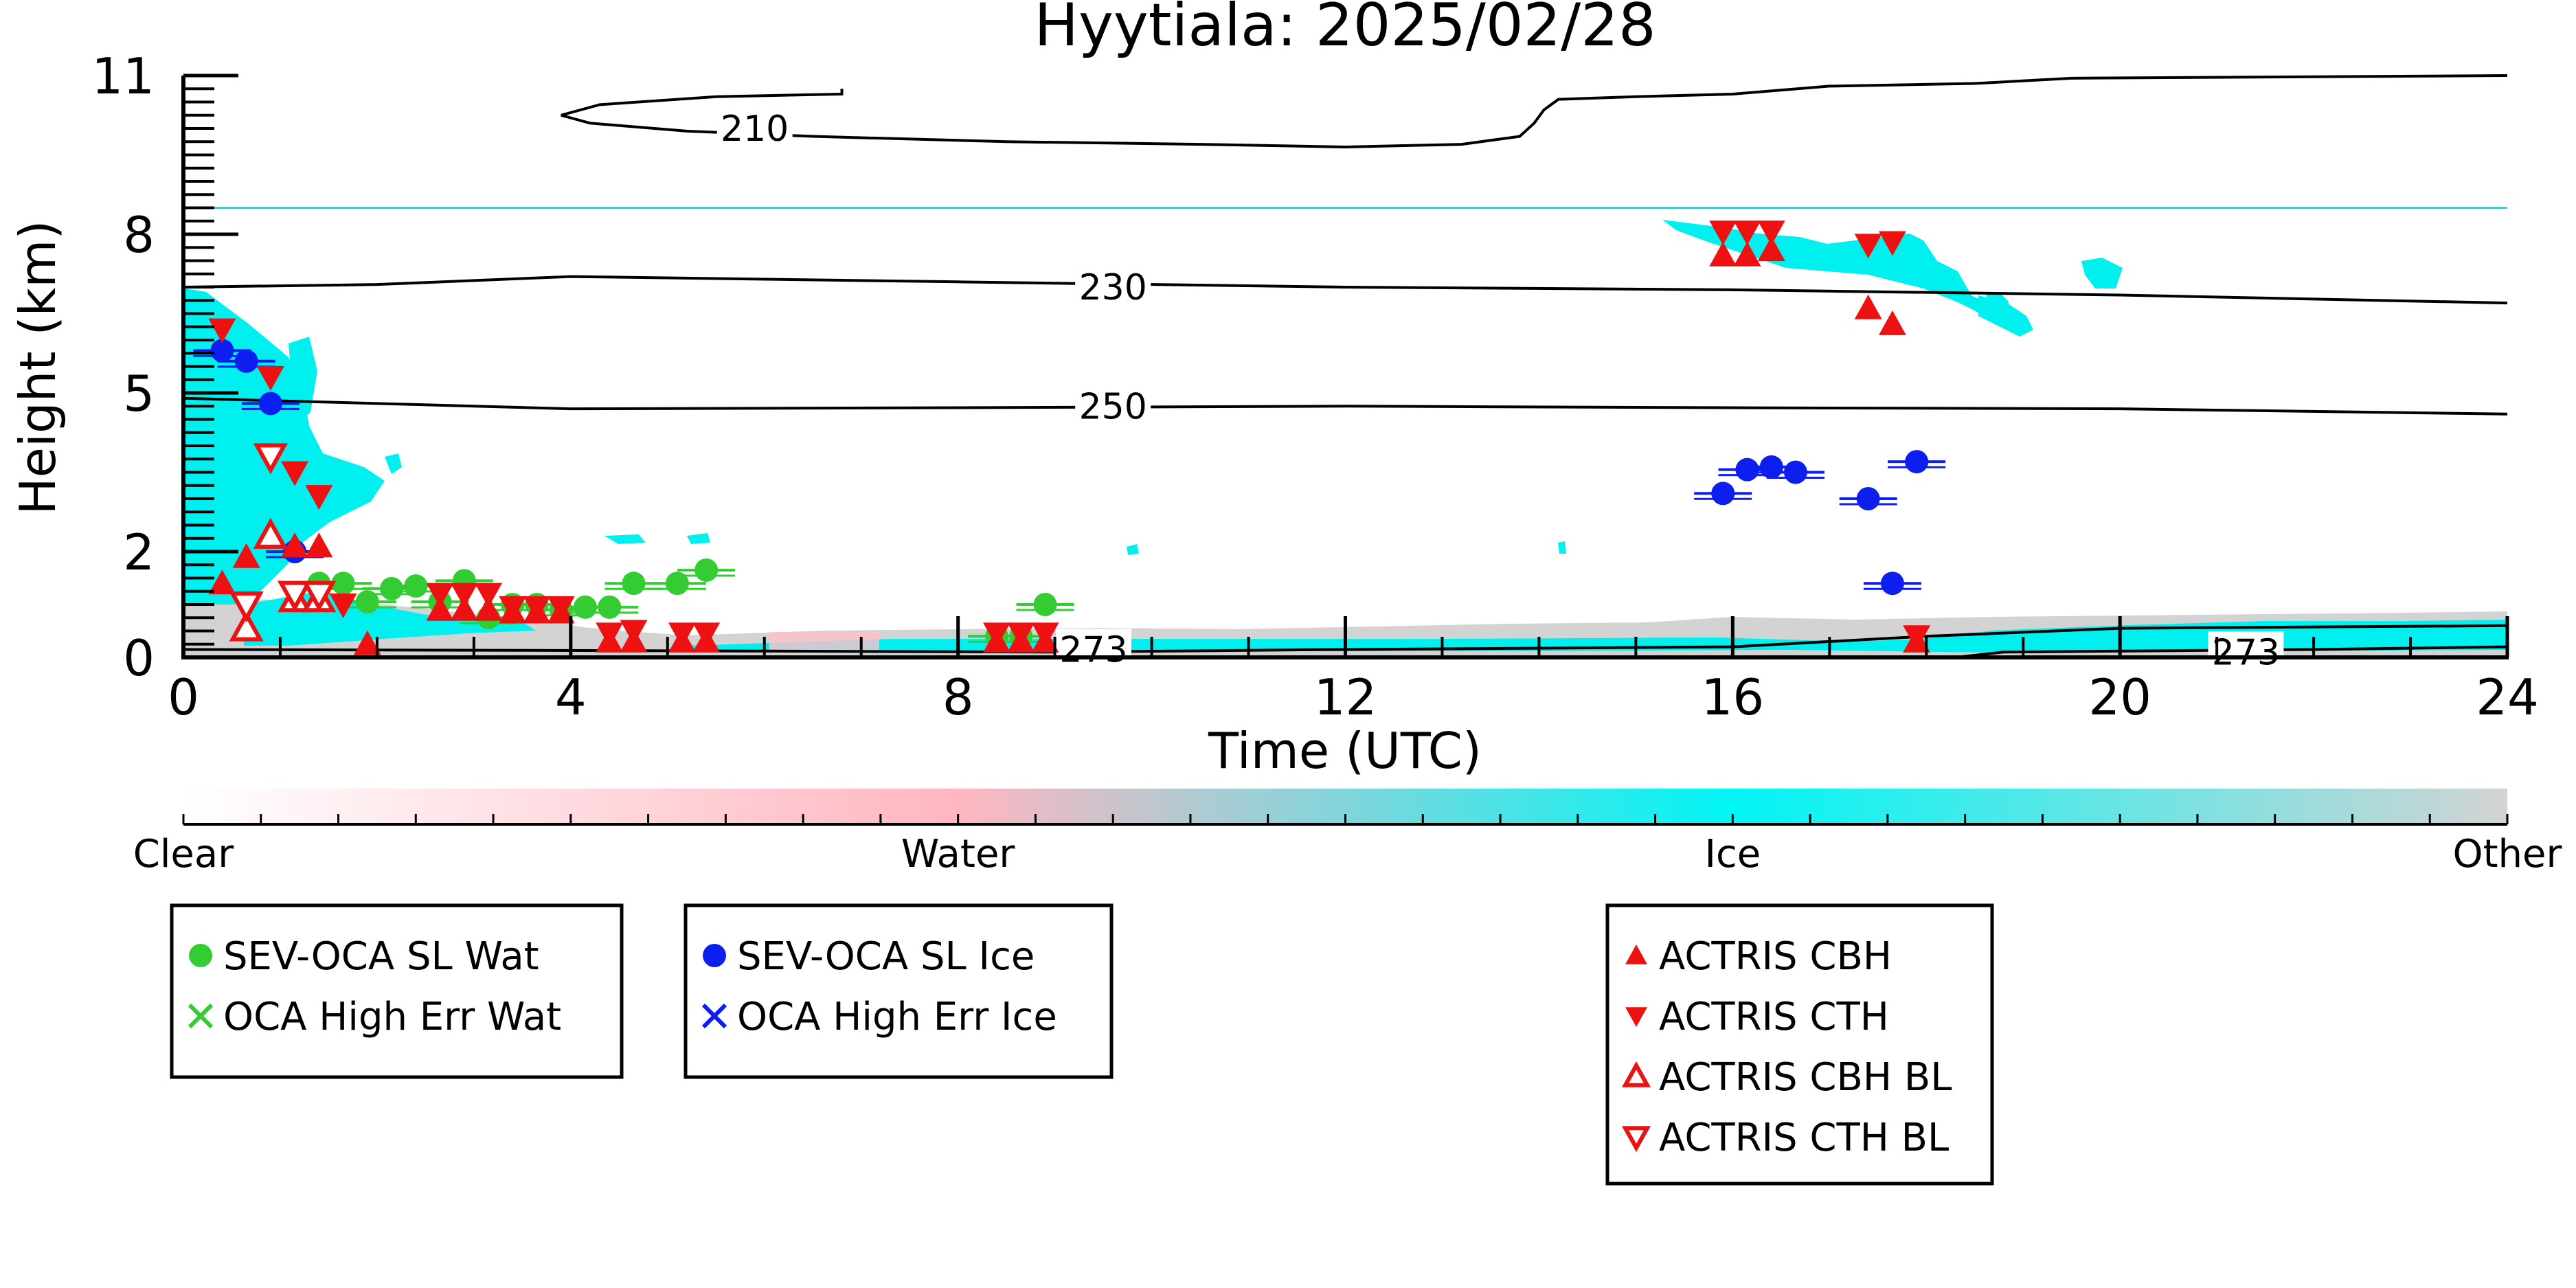  I want to click on colorbar-label: Ice, so click(1732, 854).